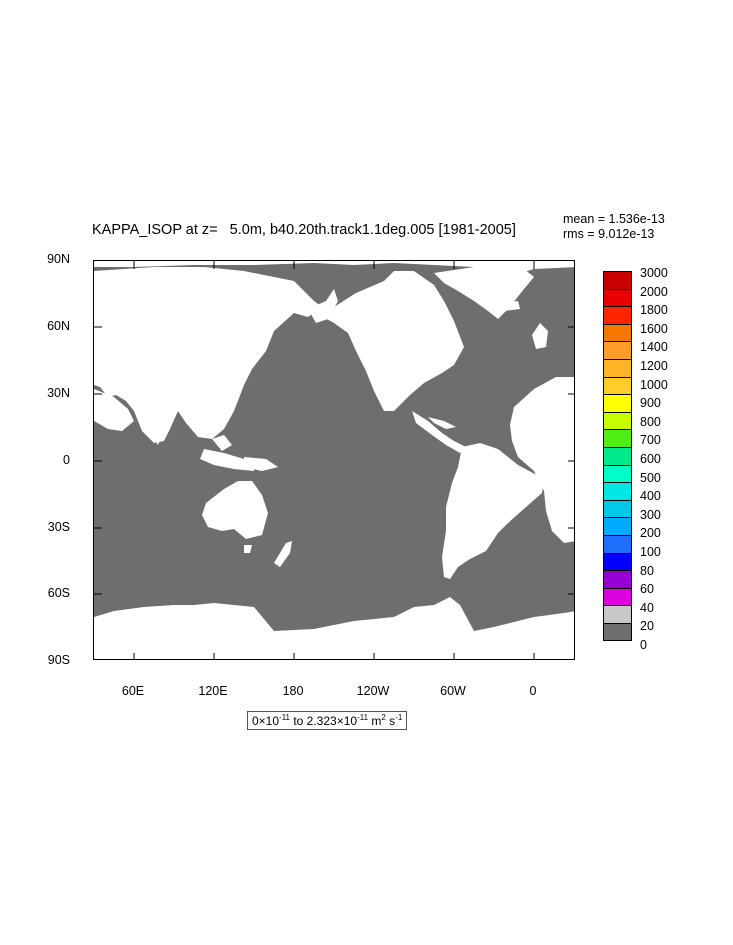 This screenshot has height=945, width=733. What do you see at coordinates (650, 552) in the screenshot?
I see `colorbar-label: 100` at bounding box center [650, 552].